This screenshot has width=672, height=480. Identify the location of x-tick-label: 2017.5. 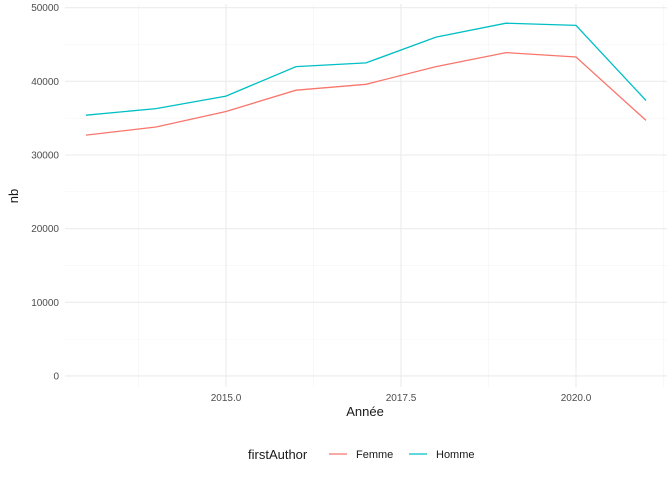
(401, 398).